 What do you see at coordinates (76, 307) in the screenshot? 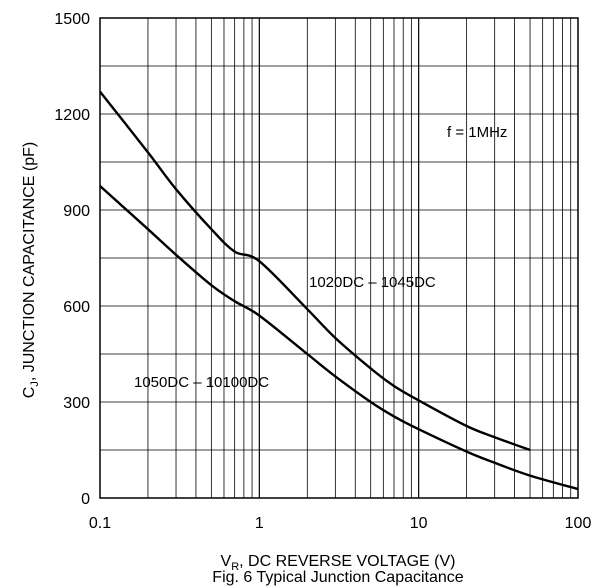
I see `y-tick-label: 600` at bounding box center [76, 307].